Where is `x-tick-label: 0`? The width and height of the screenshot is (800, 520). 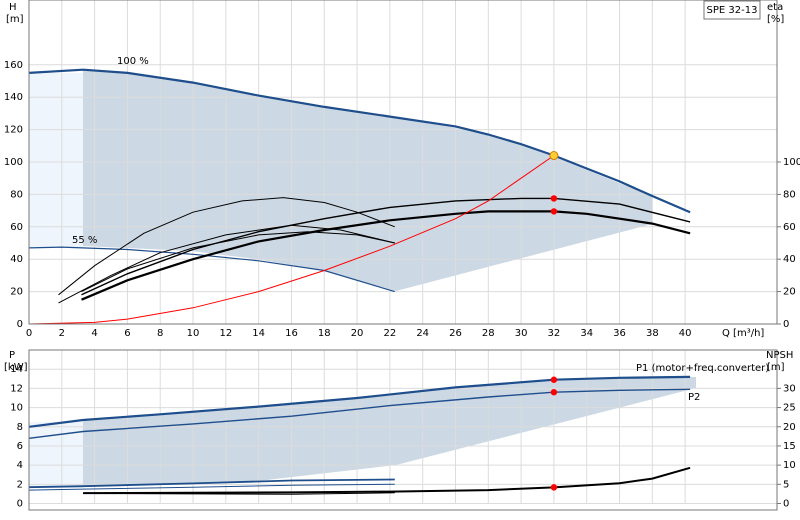 x-tick-label: 0 is located at coordinates (29, 333).